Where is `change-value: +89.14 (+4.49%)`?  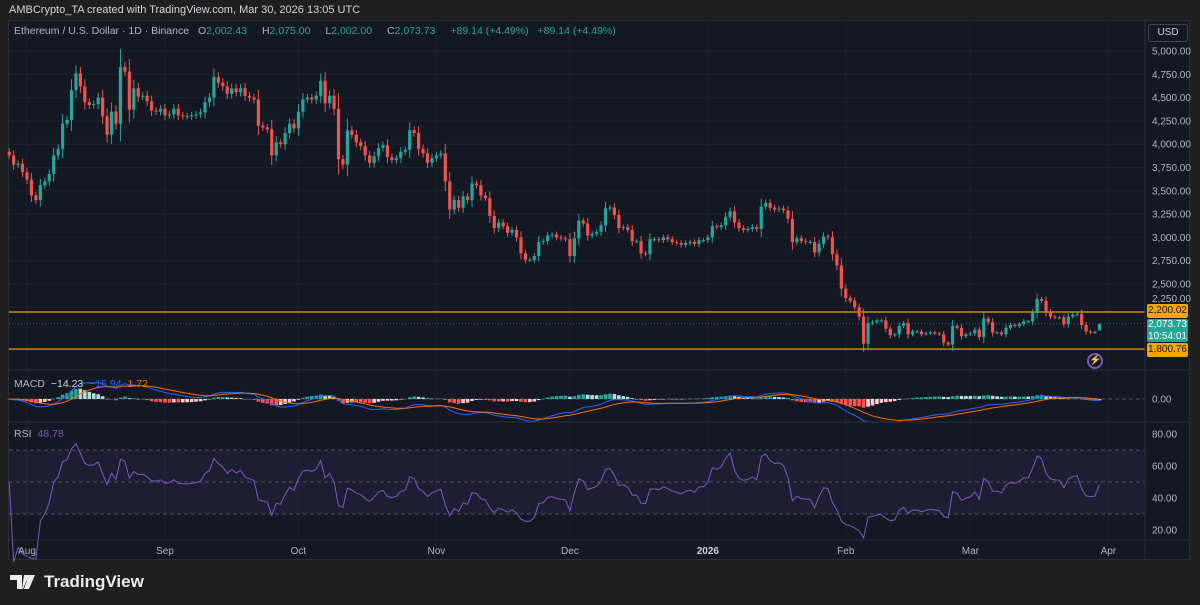
change-value: +89.14 (+4.49%) is located at coordinates (489, 31).